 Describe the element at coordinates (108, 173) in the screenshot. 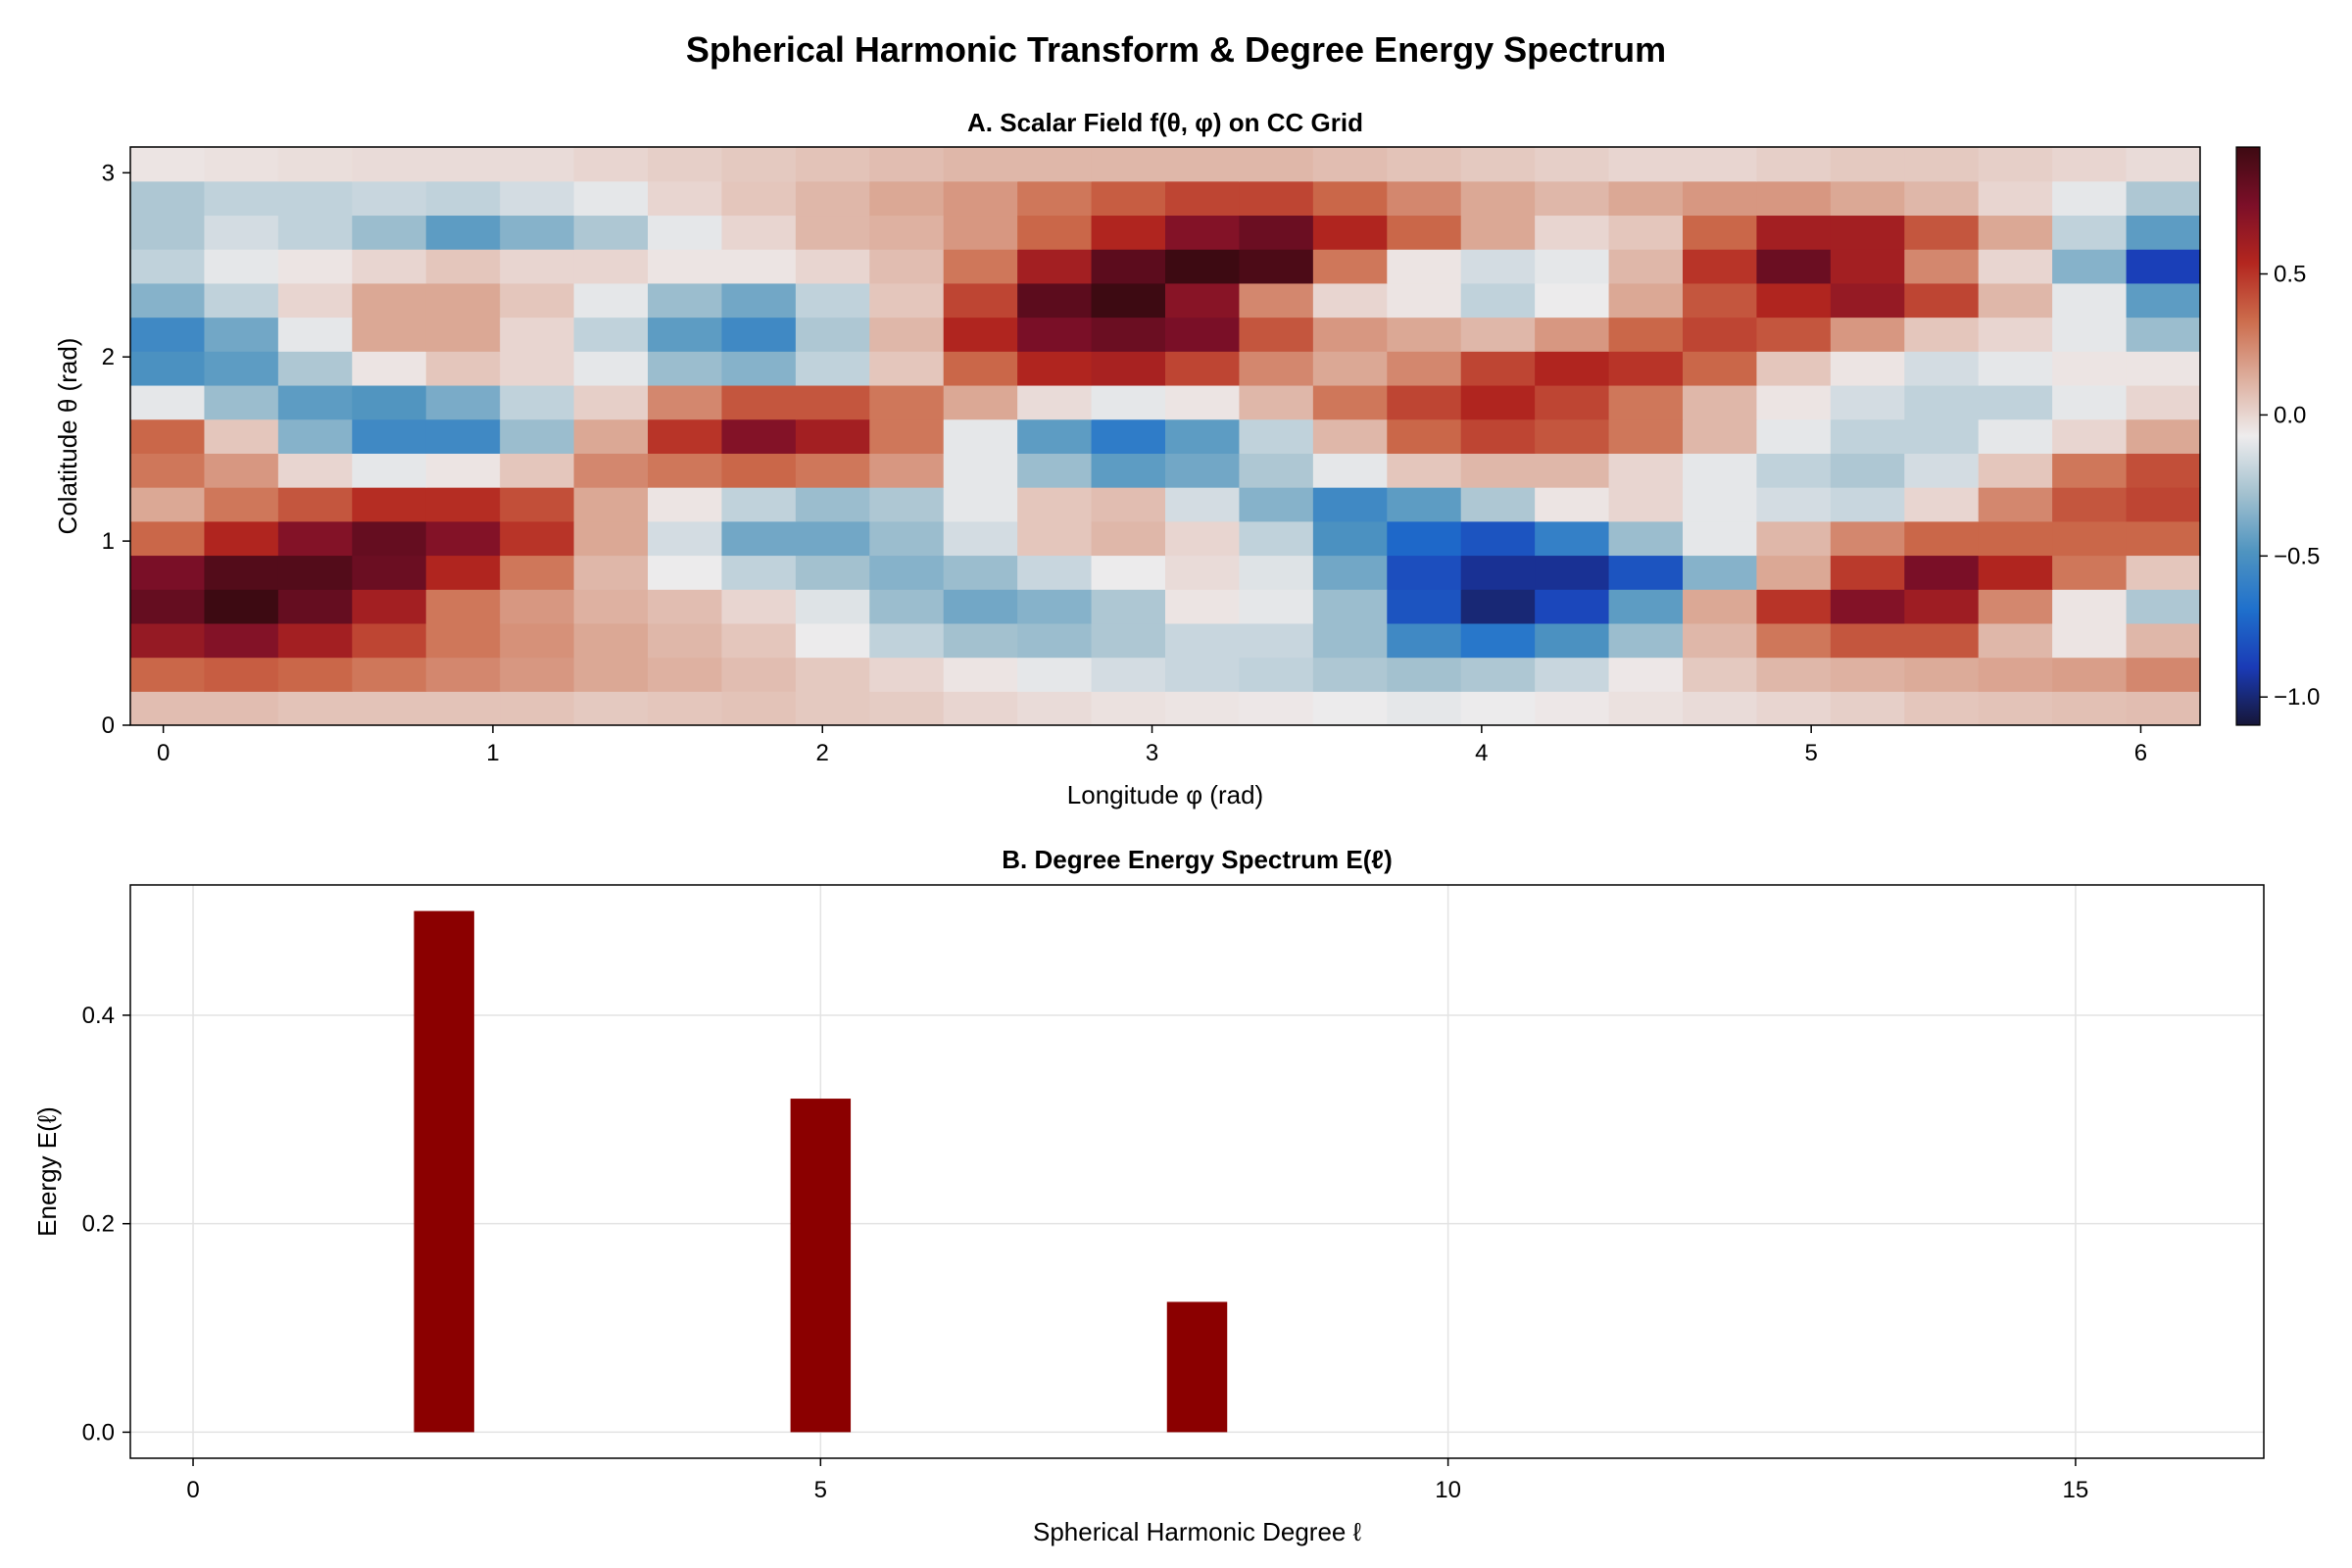

I see `y-tick-label: 3` at that location.